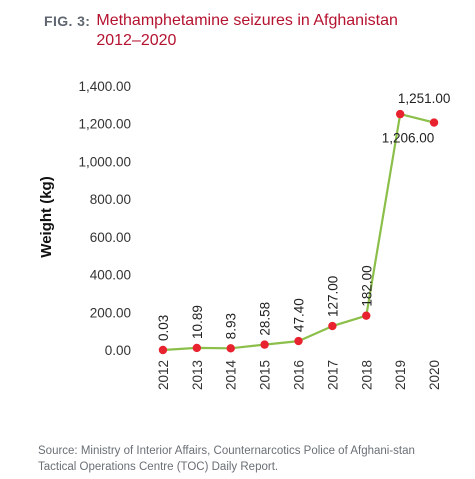 This screenshot has height=479, width=475. I want to click on data-label: 1,251.00, so click(424, 98).